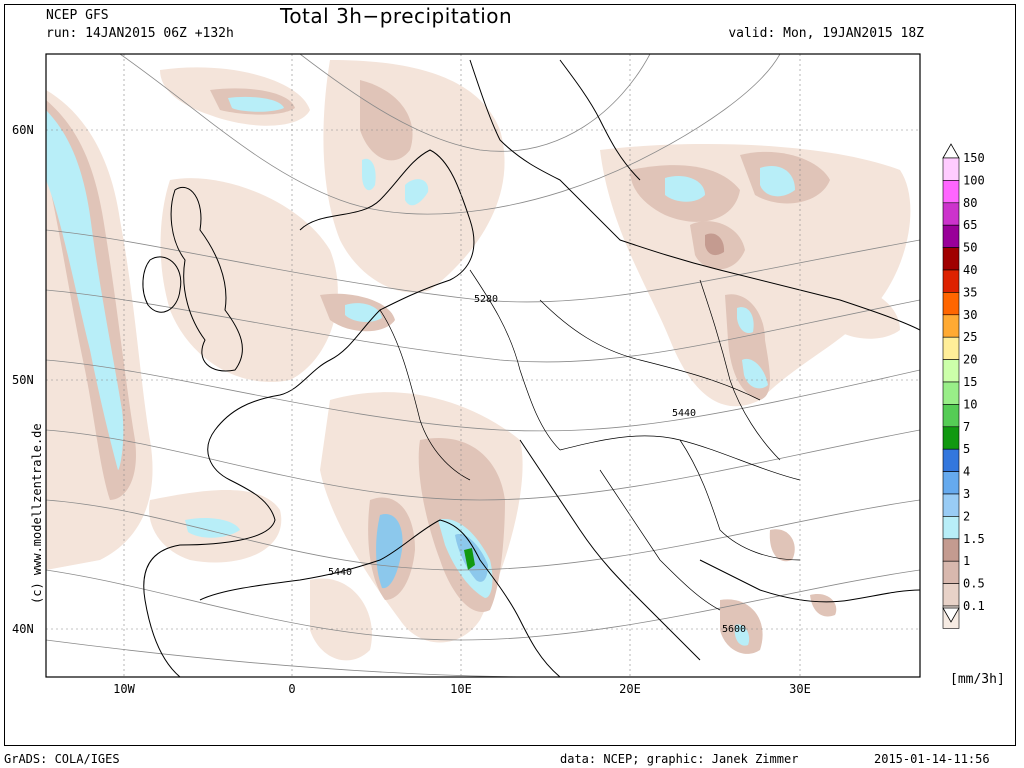 The image size is (1024, 768). What do you see at coordinates (970, 225) in the screenshot?
I see `legend-level-label: 65` at bounding box center [970, 225].